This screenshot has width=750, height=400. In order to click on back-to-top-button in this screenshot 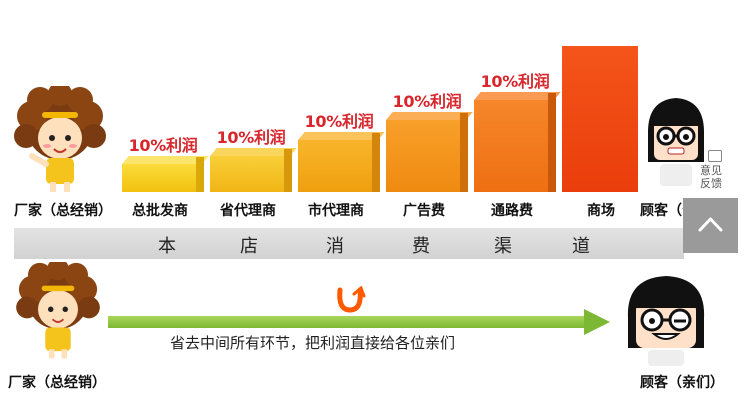, I will do `click(710, 225)`.